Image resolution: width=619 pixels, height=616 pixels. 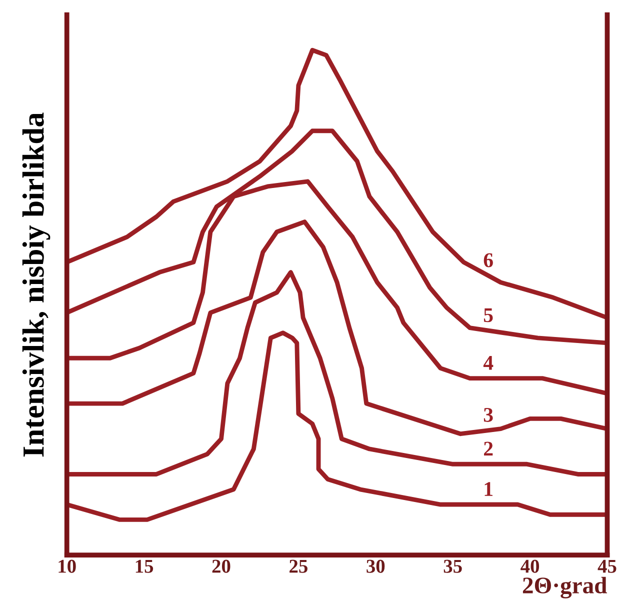 What do you see at coordinates (36, 284) in the screenshot?
I see `y-axis-title: Intensivlik, nisbiy birlikda` at bounding box center [36, 284].